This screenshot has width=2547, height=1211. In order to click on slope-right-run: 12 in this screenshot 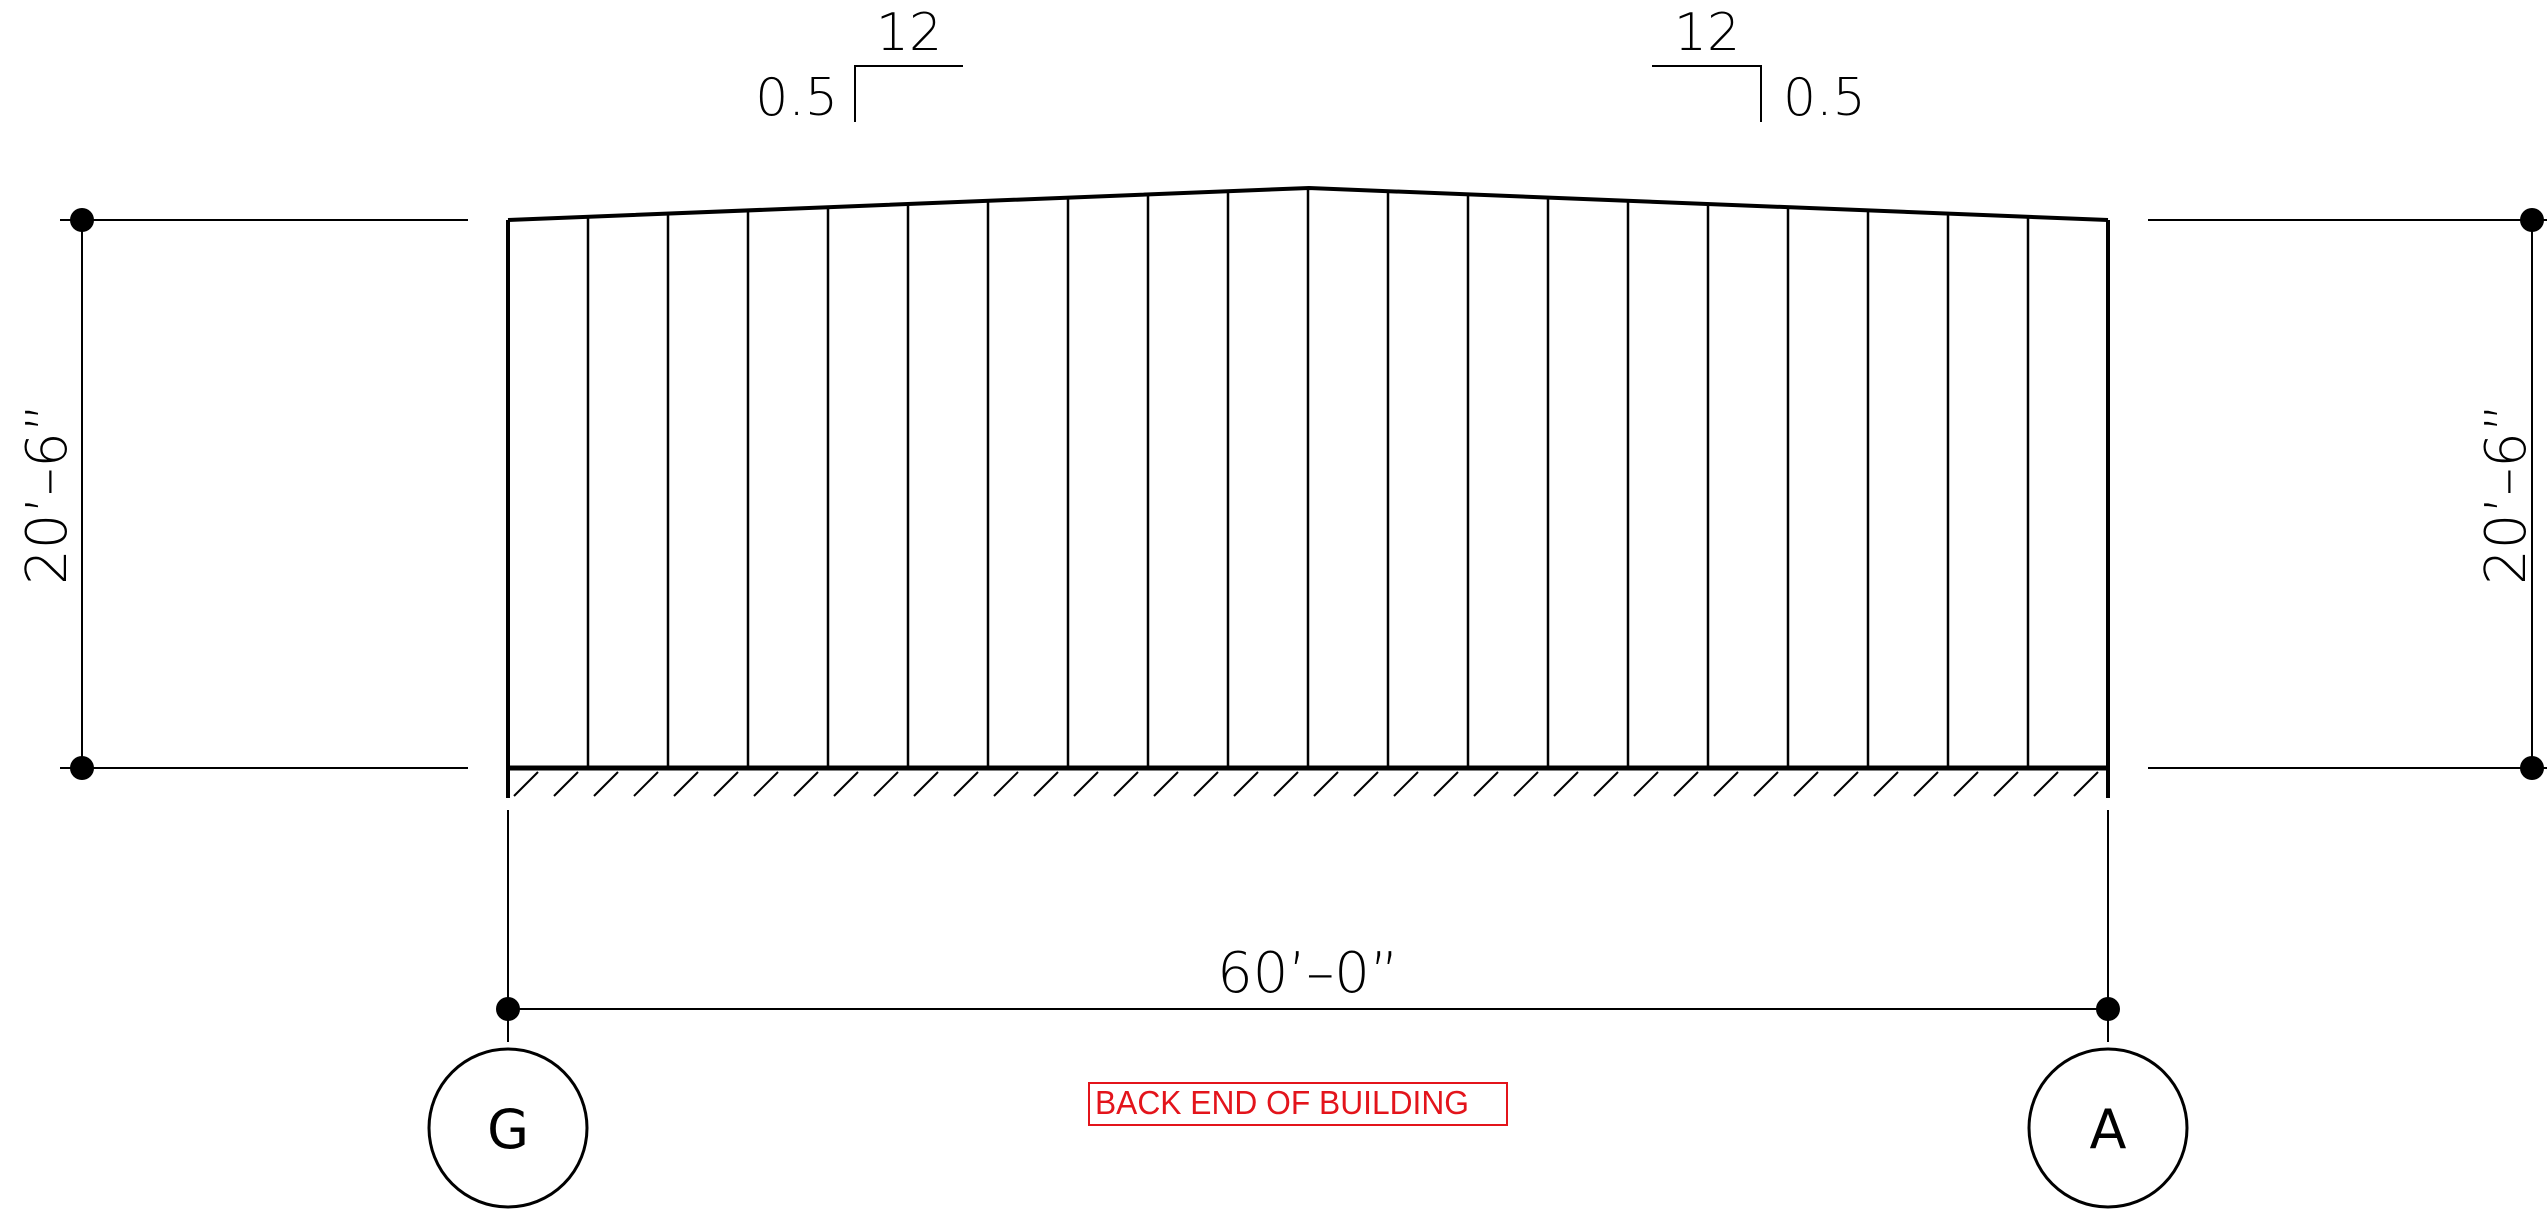, I will do `click(1707, 33)`.